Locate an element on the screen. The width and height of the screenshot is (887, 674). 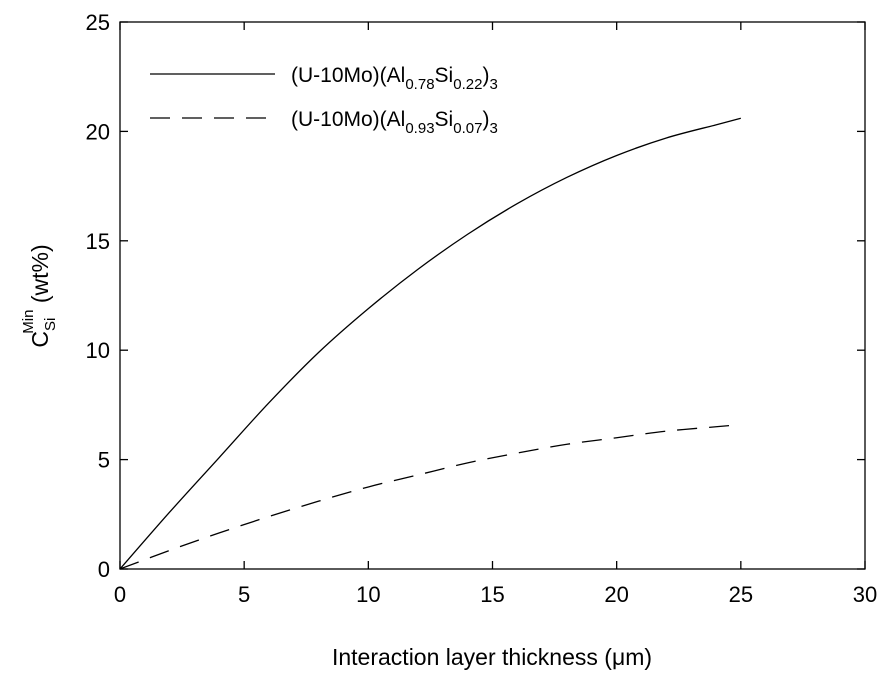
x-axis-label: Interaction layer thickness (μm) is located at coordinates (492, 657).